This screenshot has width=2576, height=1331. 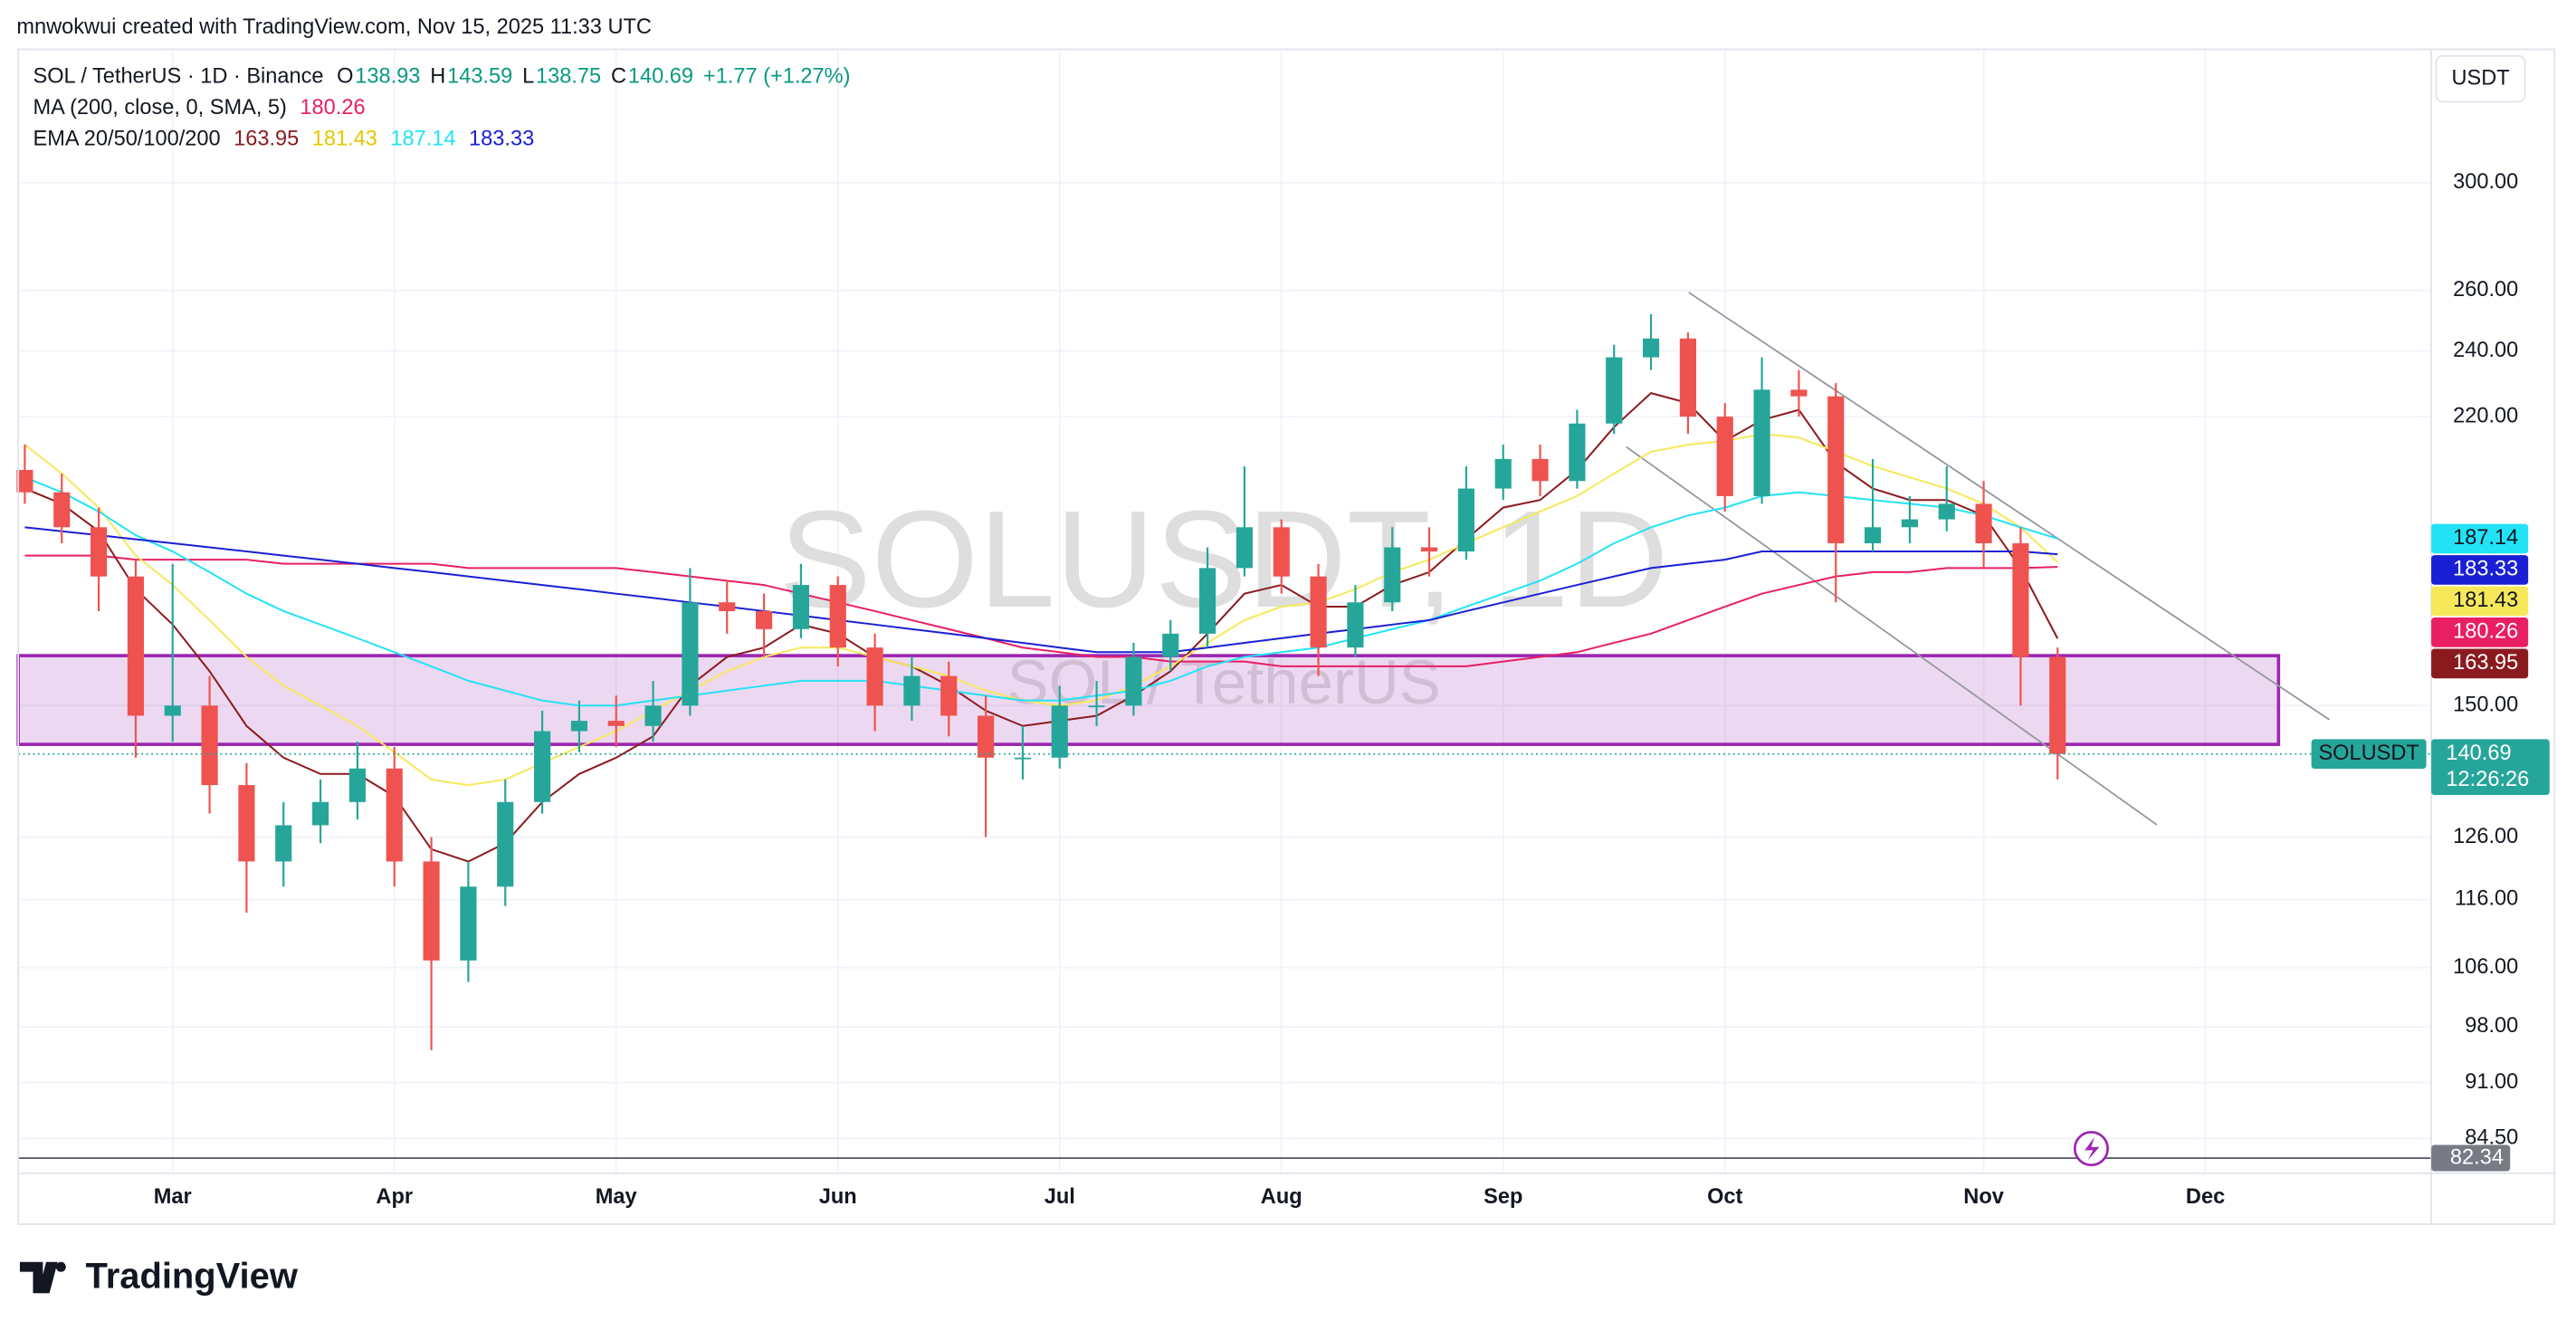 What do you see at coordinates (160, 107) in the screenshot?
I see `ma-legend: MA (200, close, 0, SMA, 5)` at bounding box center [160, 107].